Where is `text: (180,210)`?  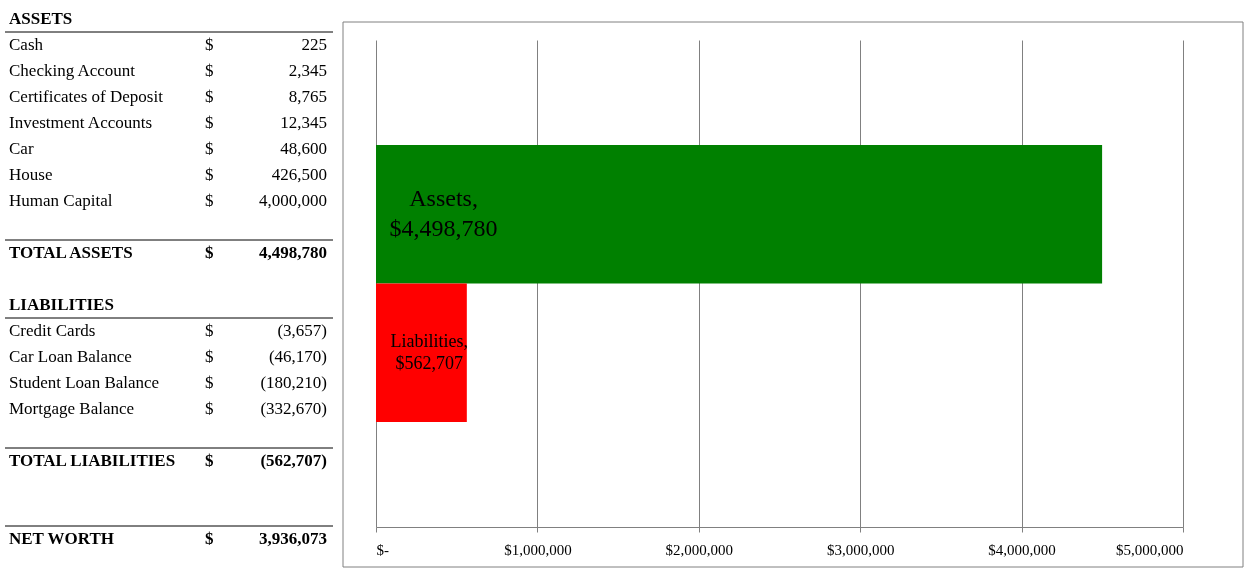 text: (180,210) is located at coordinates (293, 382).